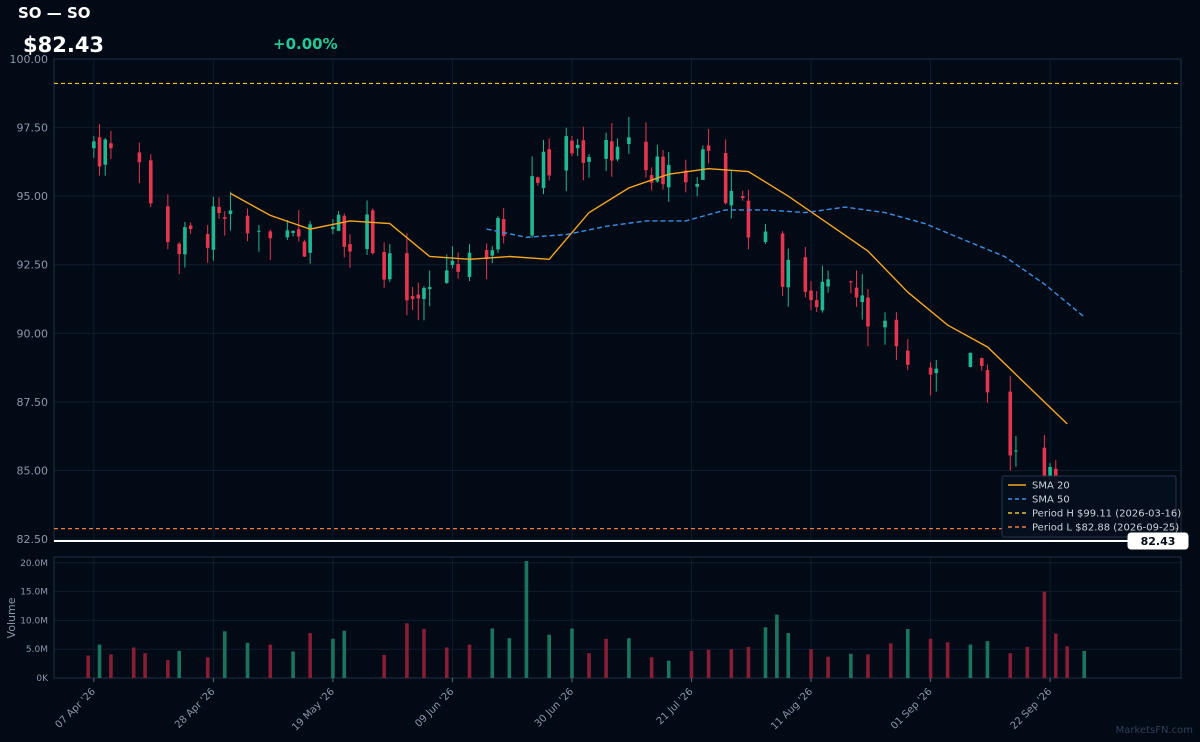 The width and height of the screenshot is (1200, 742). Describe the element at coordinates (11, 617) in the screenshot. I see `volume-axis-label: Volume` at that location.